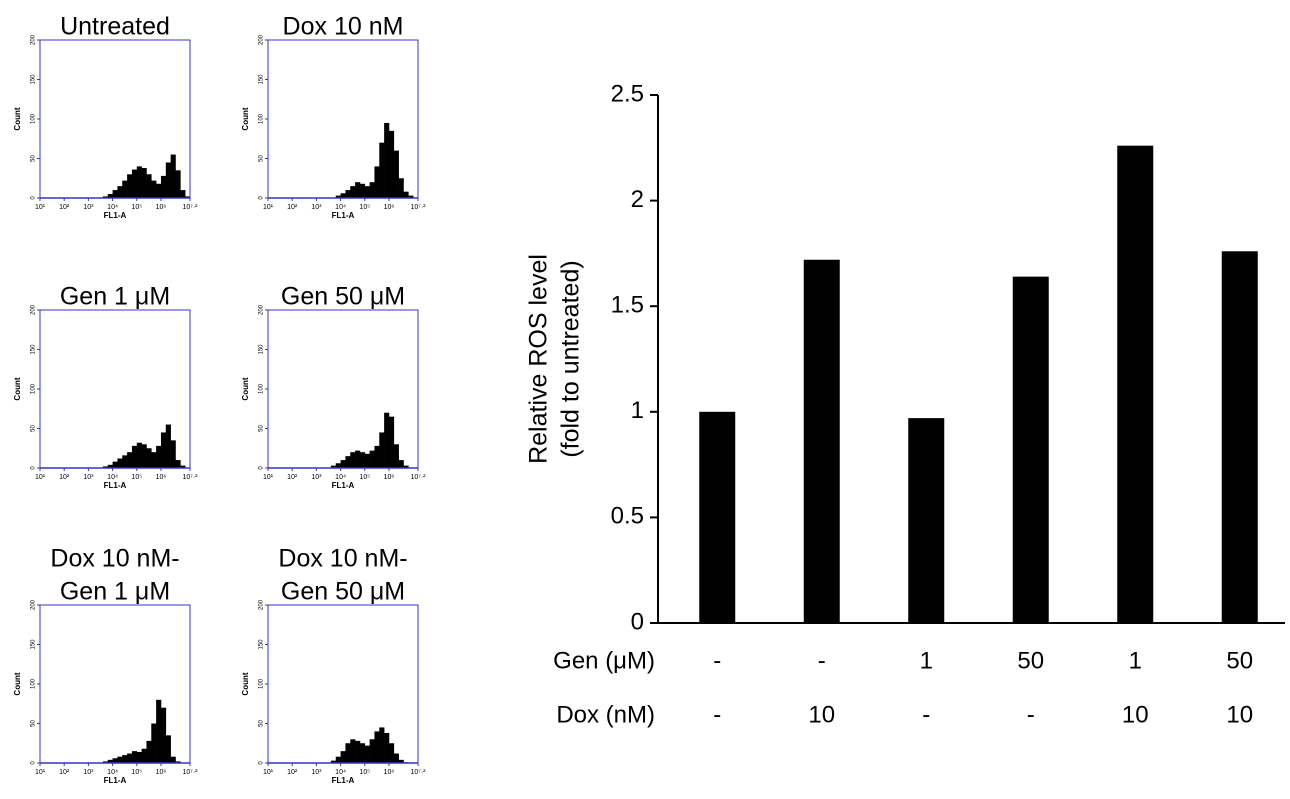  Describe the element at coordinates (1239, 660) in the screenshot. I see `row-cell: 50` at that location.